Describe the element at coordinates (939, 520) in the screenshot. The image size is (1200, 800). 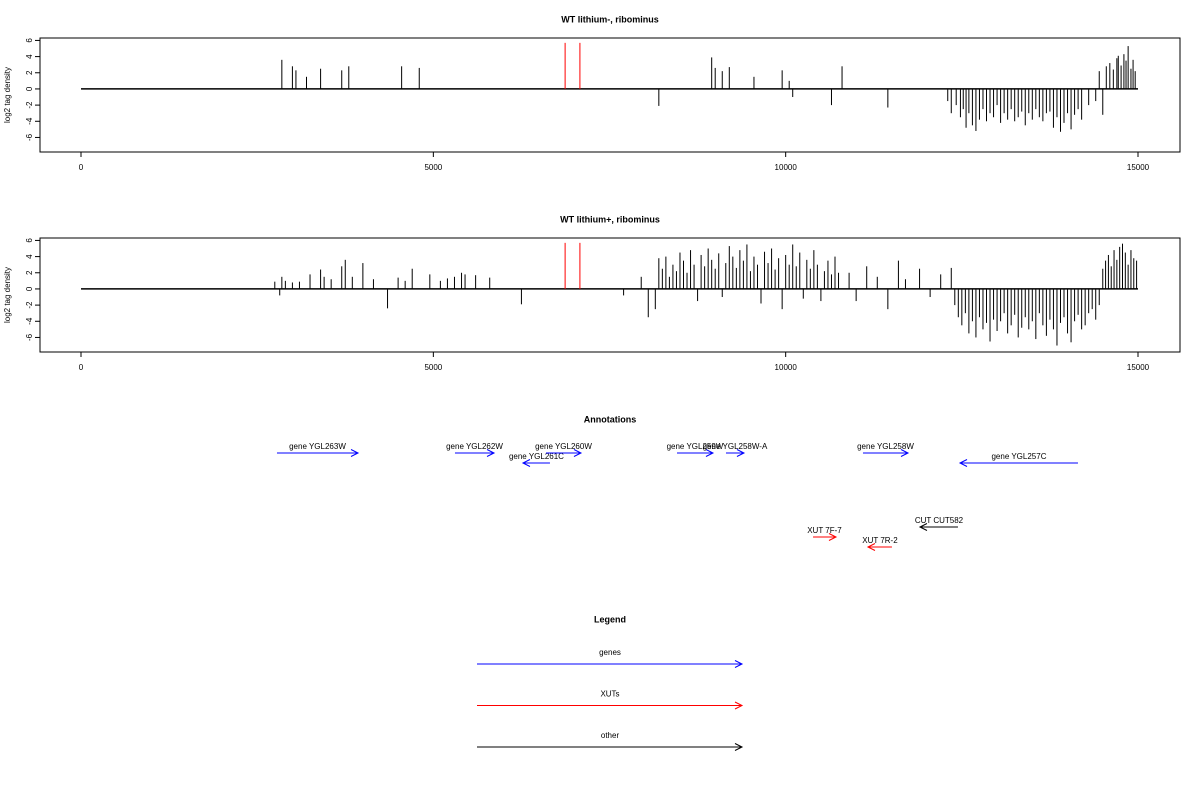
I see `feature-label: CUT CUT582` at that location.